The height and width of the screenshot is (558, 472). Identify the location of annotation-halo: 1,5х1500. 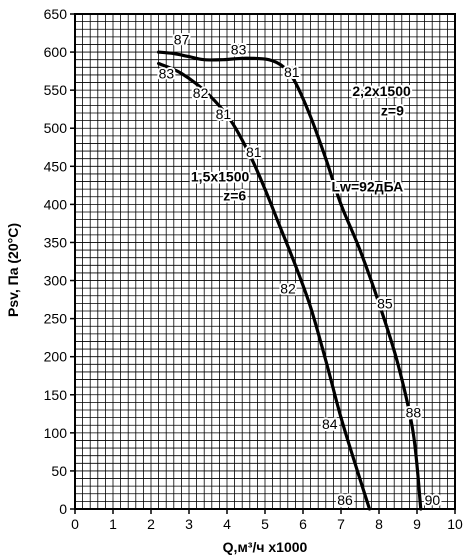
(220, 177).